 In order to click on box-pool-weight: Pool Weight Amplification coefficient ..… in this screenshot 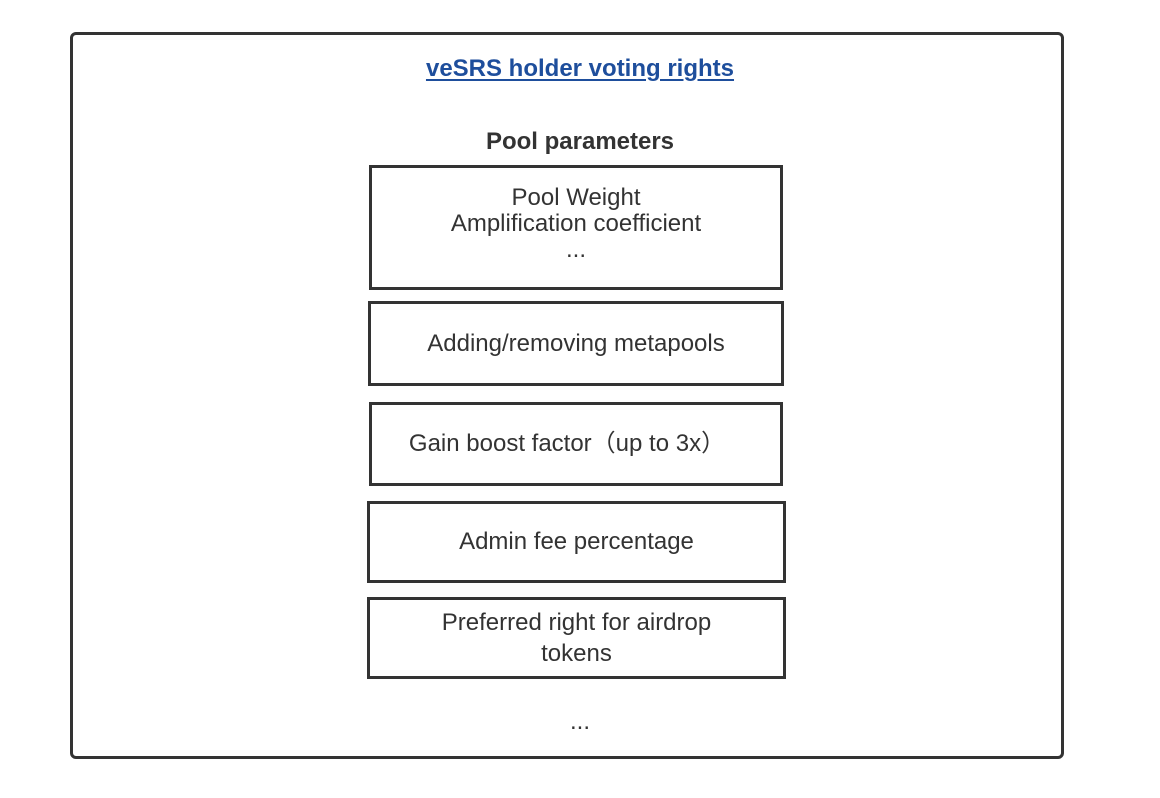, I will do `click(576, 227)`.